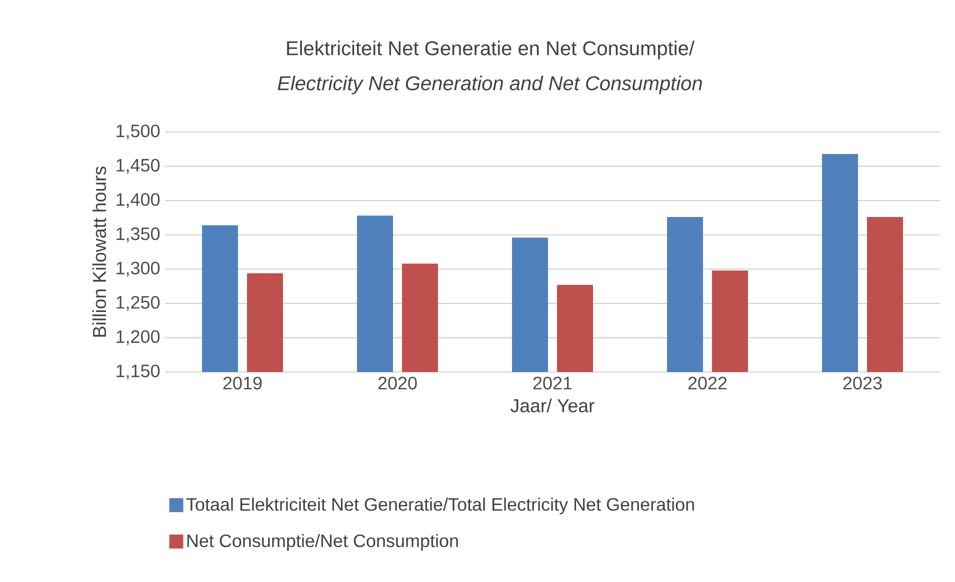 The width and height of the screenshot is (955, 582). What do you see at coordinates (440, 506) in the screenshot?
I see `legend-label: Totaal Elektriciteit Net Generatie/Total Electricity Net Generation` at bounding box center [440, 506].